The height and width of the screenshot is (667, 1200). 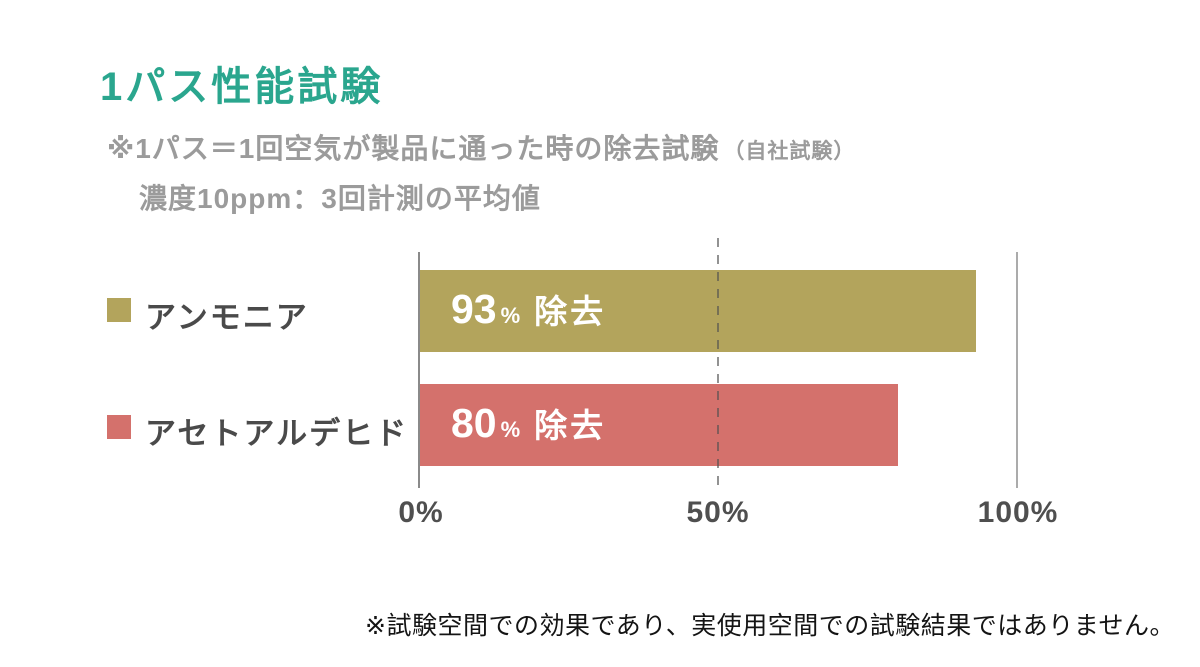 What do you see at coordinates (718, 512) in the screenshot?
I see `axis-tick-label-50: 50%` at bounding box center [718, 512].